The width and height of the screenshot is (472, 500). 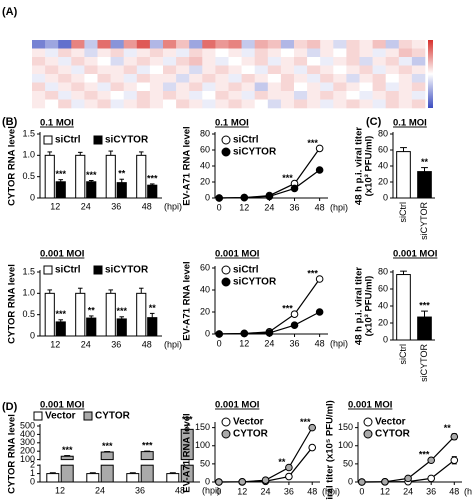 I want to click on y-tick-label: 20, so click(x=205, y=181).